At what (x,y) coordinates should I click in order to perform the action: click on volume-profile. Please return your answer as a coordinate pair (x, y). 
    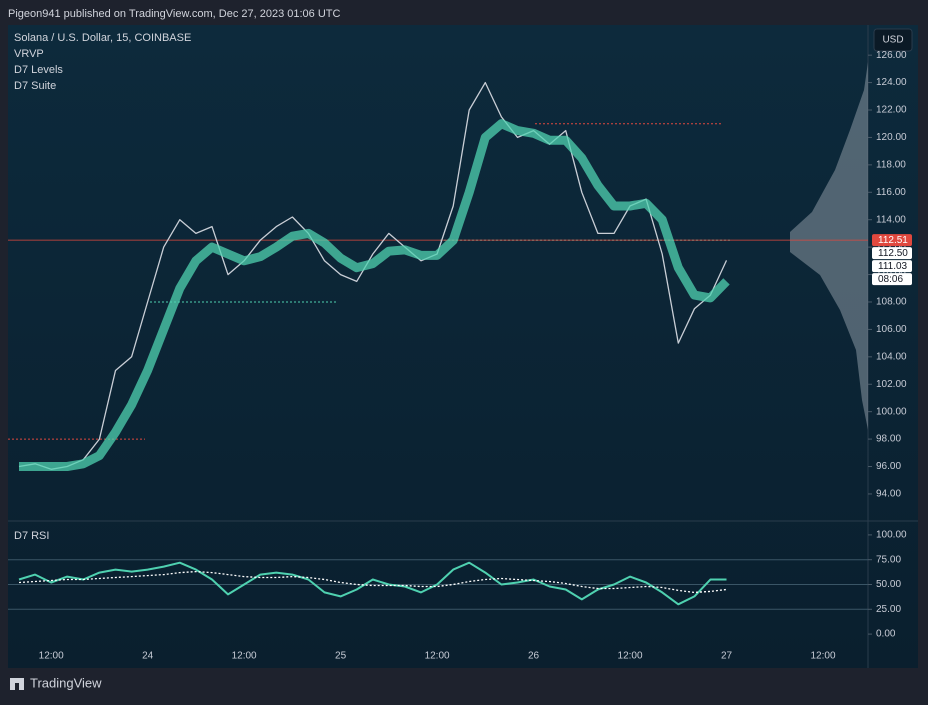
    Looking at the image, I should click on (829, 246).